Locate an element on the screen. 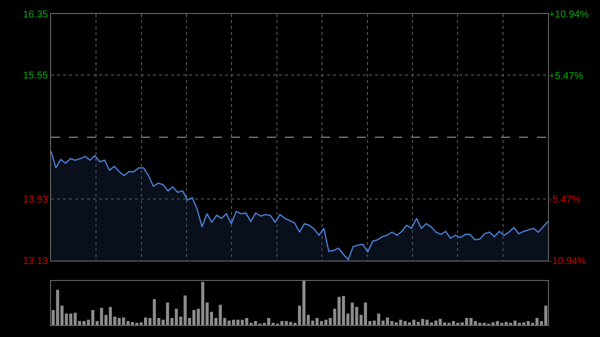 The image size is (600, 337). y-tick-label: 16.35 is located at coordinates (35, 15).